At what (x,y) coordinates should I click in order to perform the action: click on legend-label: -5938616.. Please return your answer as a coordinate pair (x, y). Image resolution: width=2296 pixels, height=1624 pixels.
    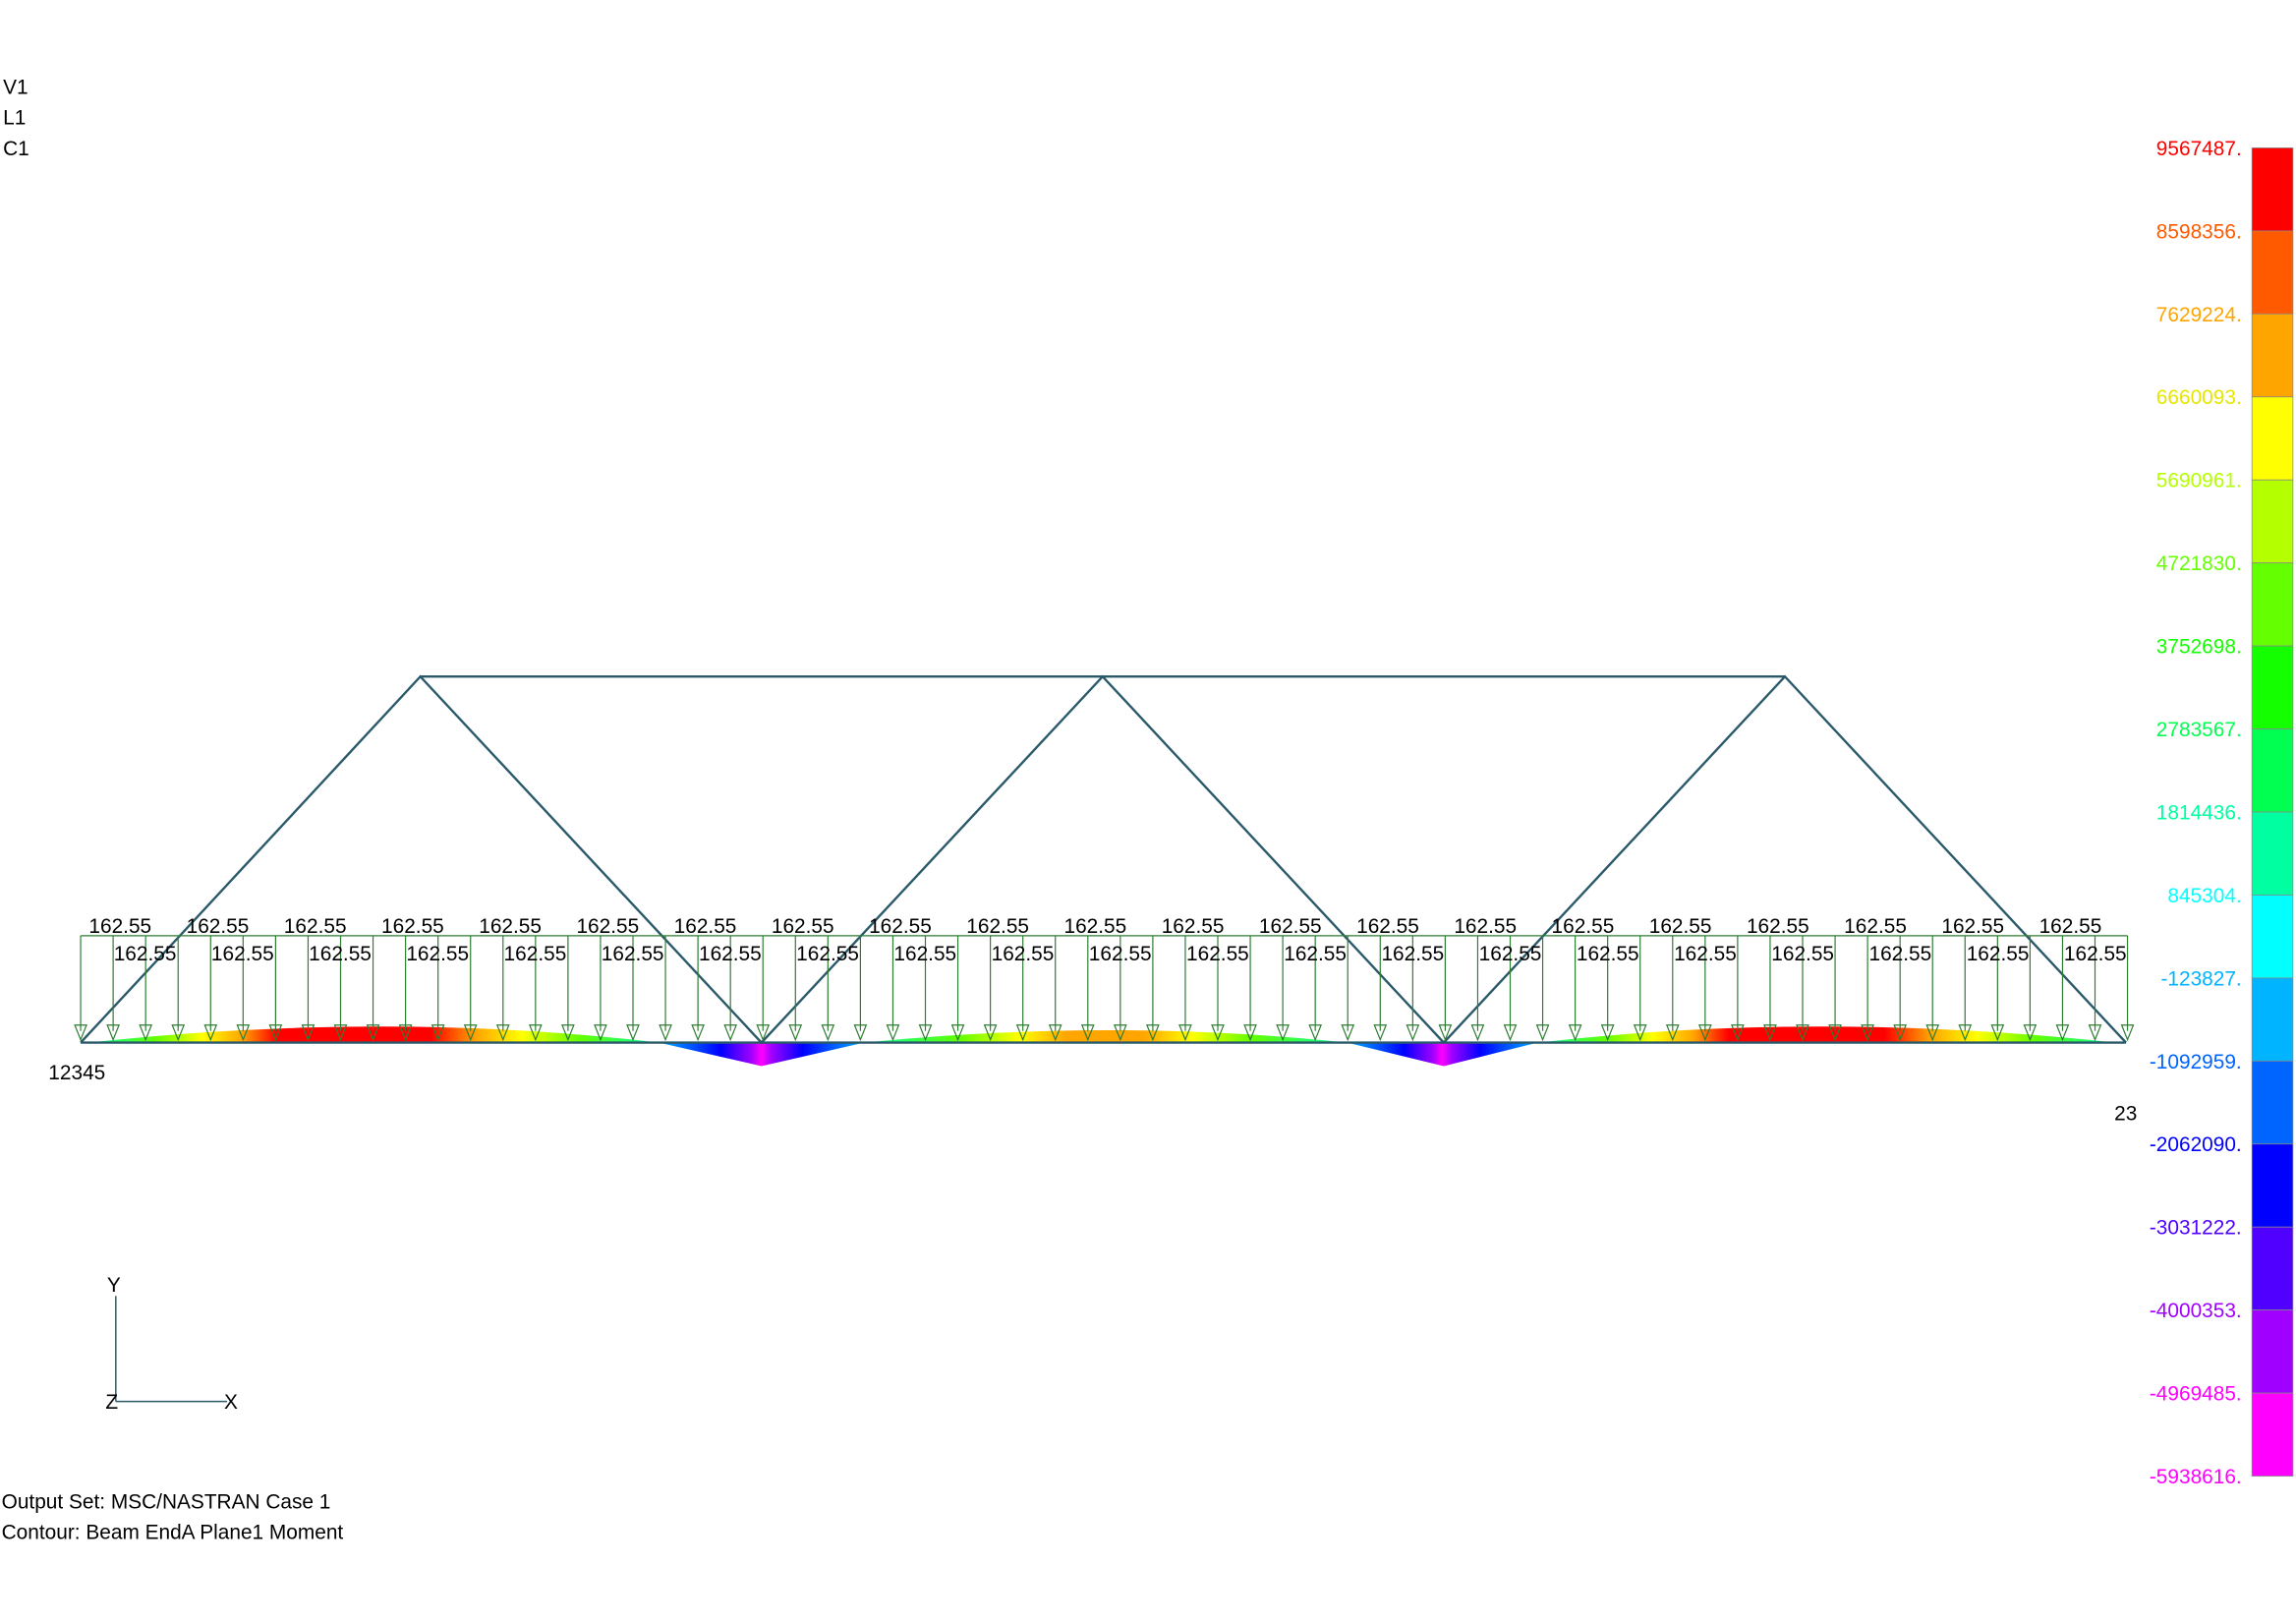
    Looking at the image, I should click on (2196, 1477).